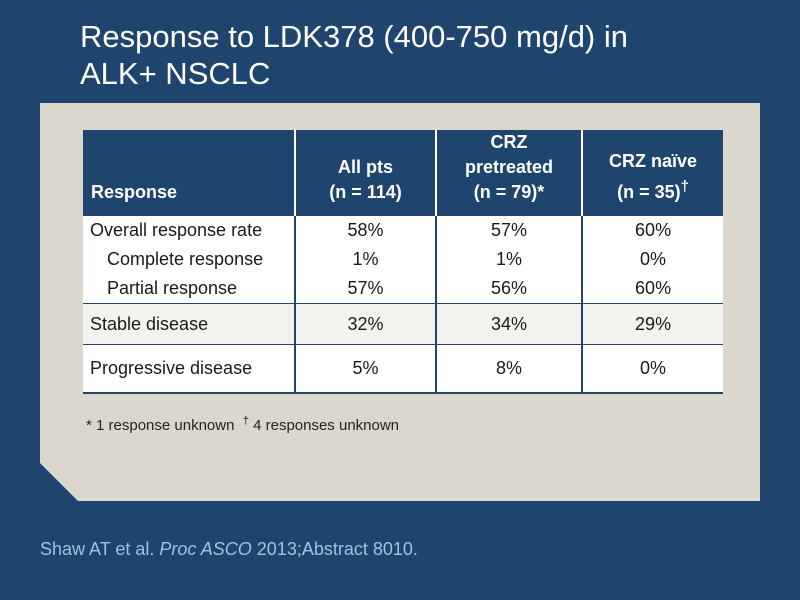 Image resolution: width=800 pixels, height=600 pixels. I want to click on cell-orr-all: 58%, so click(365, 230).